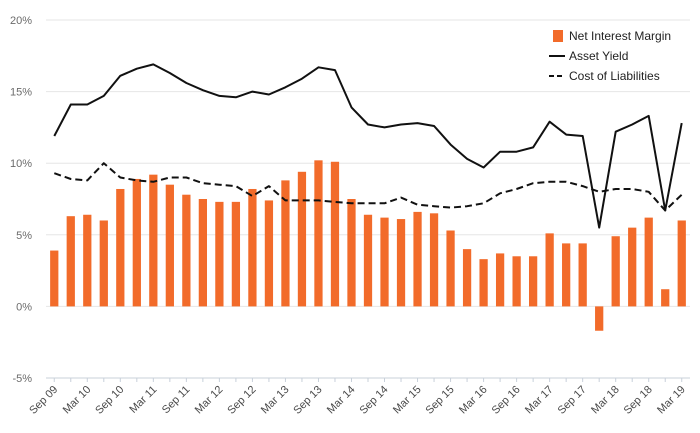  Describe the element at coordinates (605, 400) in the screenshot. I see `x-tick-label: Mar 18` at that location.